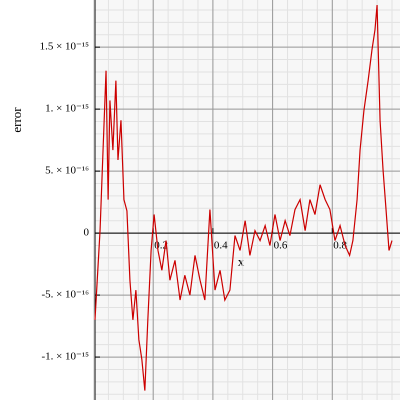  I want to click on x-tick-label: 0.6, so click(281, 246).